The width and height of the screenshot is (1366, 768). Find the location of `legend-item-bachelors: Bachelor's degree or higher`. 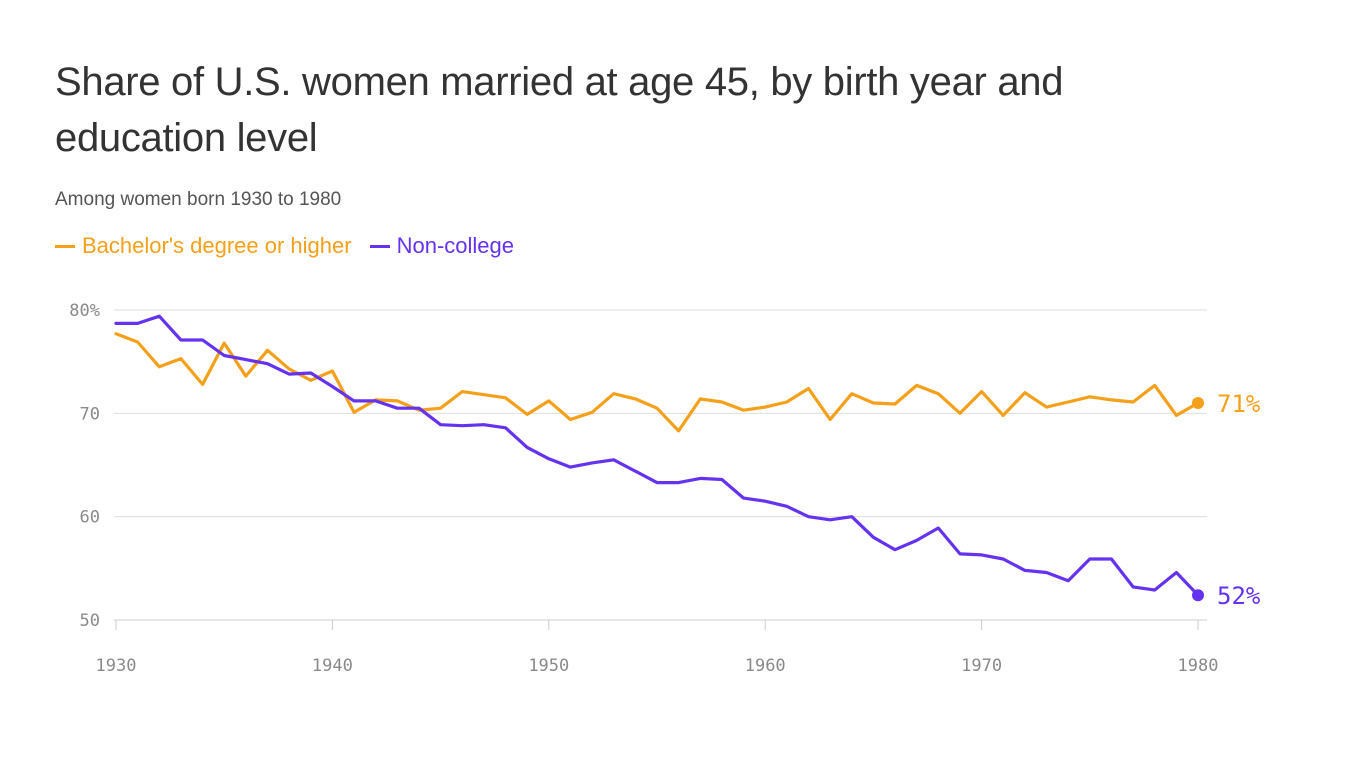

legend-item-bachelors: Bachelor's degree or higher is located at coordinates (203, 246).